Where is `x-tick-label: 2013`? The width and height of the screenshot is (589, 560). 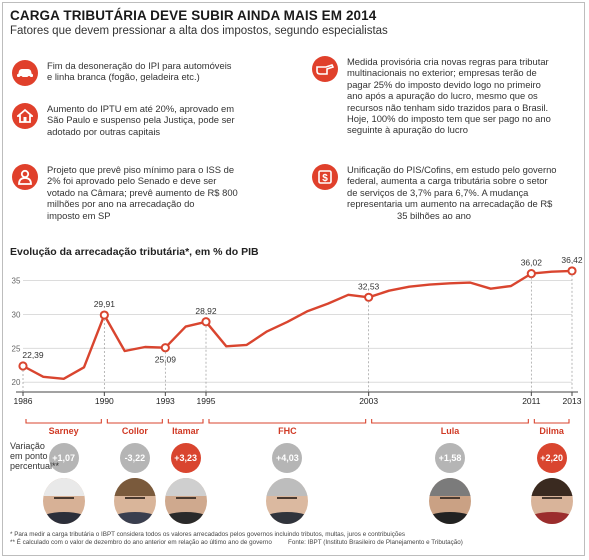 x-tick-label: 2013 is located at coordinates (572, 401).